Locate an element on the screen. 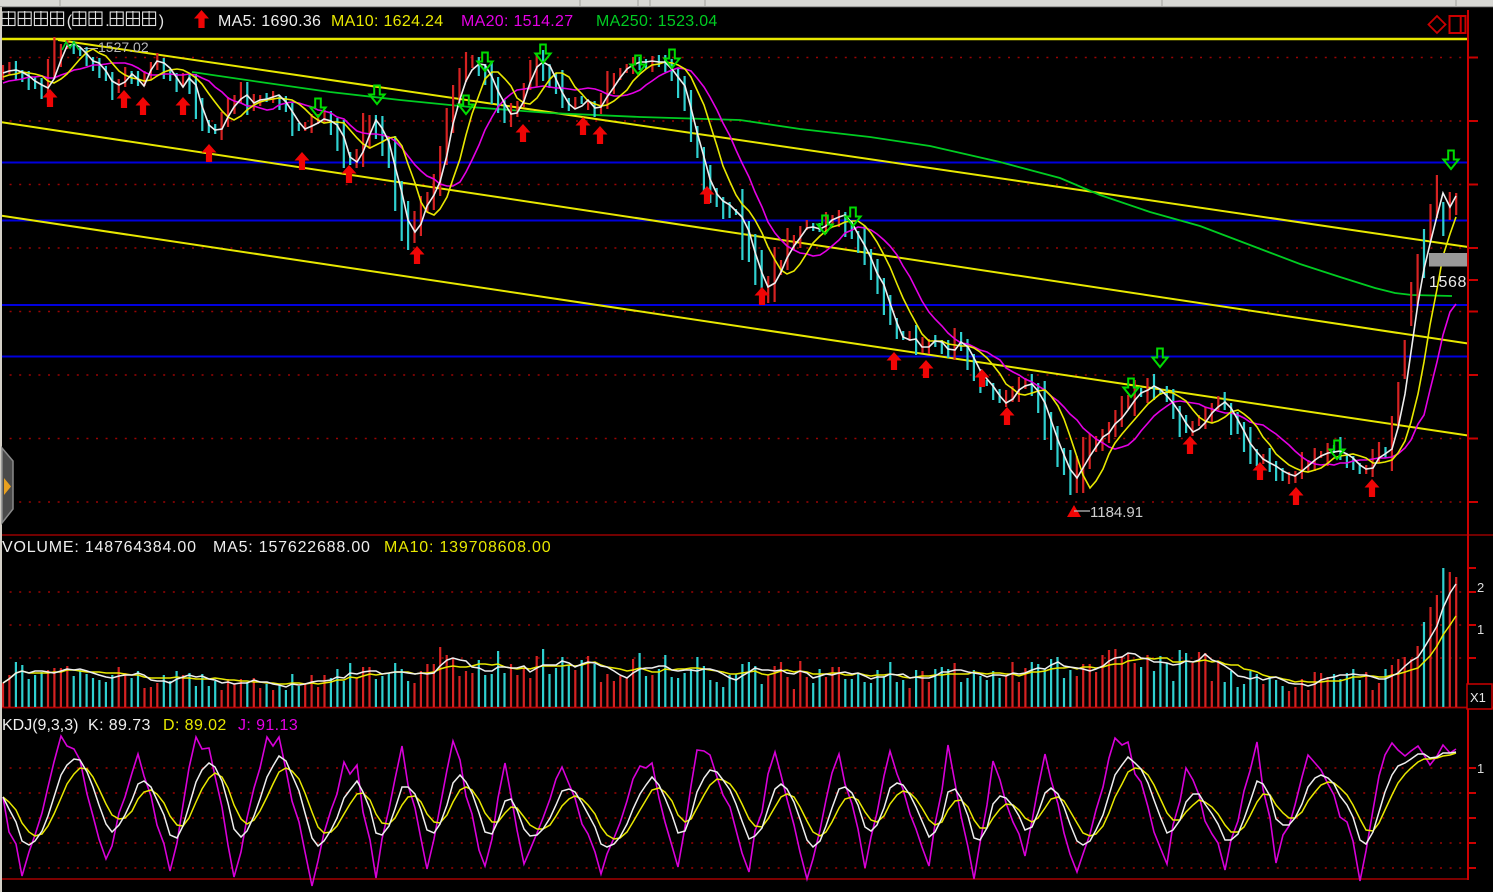 The height and width of the screenshot is (892, 1493). svg-text: 1568 is located at coordinates (1448, 282).